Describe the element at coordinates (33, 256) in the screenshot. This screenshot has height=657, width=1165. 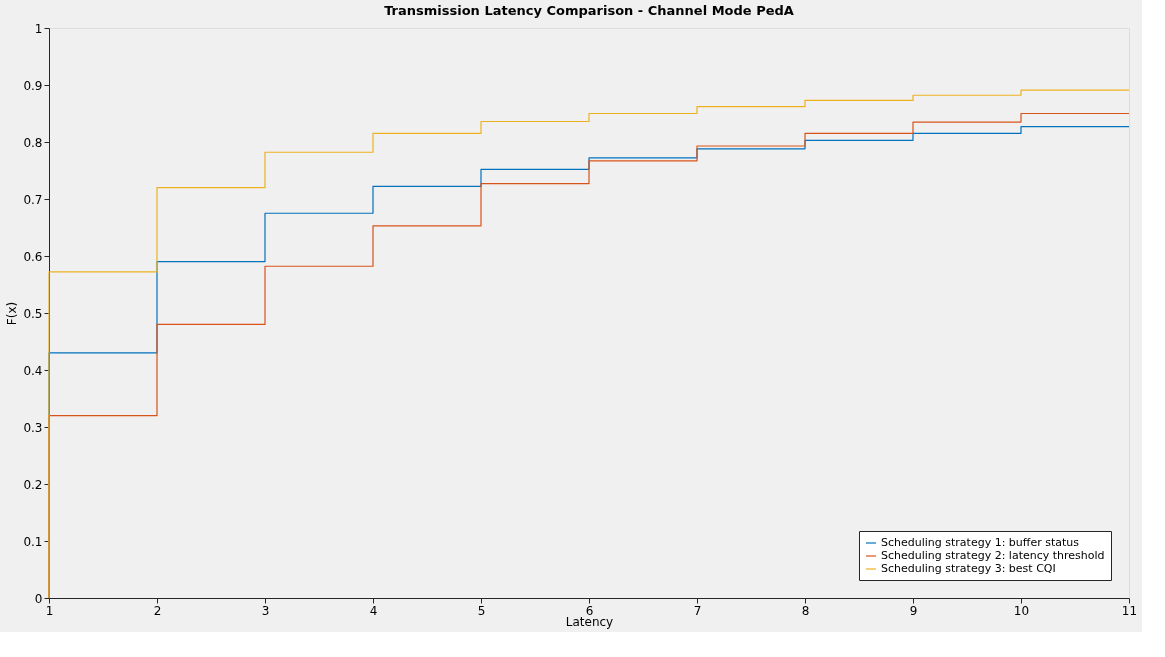
I see `y-tick-label: 0.6` at that location.